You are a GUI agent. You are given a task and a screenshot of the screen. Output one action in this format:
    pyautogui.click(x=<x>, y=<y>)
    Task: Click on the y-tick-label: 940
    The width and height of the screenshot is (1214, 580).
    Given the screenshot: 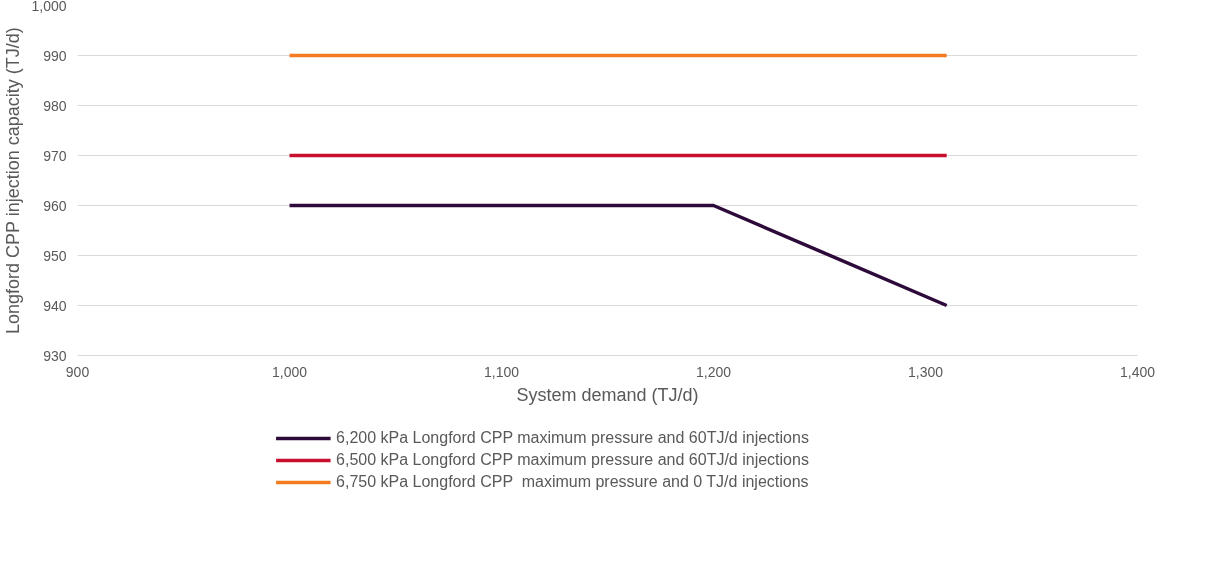 What is the action you would take?
    pyautogui.click(x=55, y=305)
    